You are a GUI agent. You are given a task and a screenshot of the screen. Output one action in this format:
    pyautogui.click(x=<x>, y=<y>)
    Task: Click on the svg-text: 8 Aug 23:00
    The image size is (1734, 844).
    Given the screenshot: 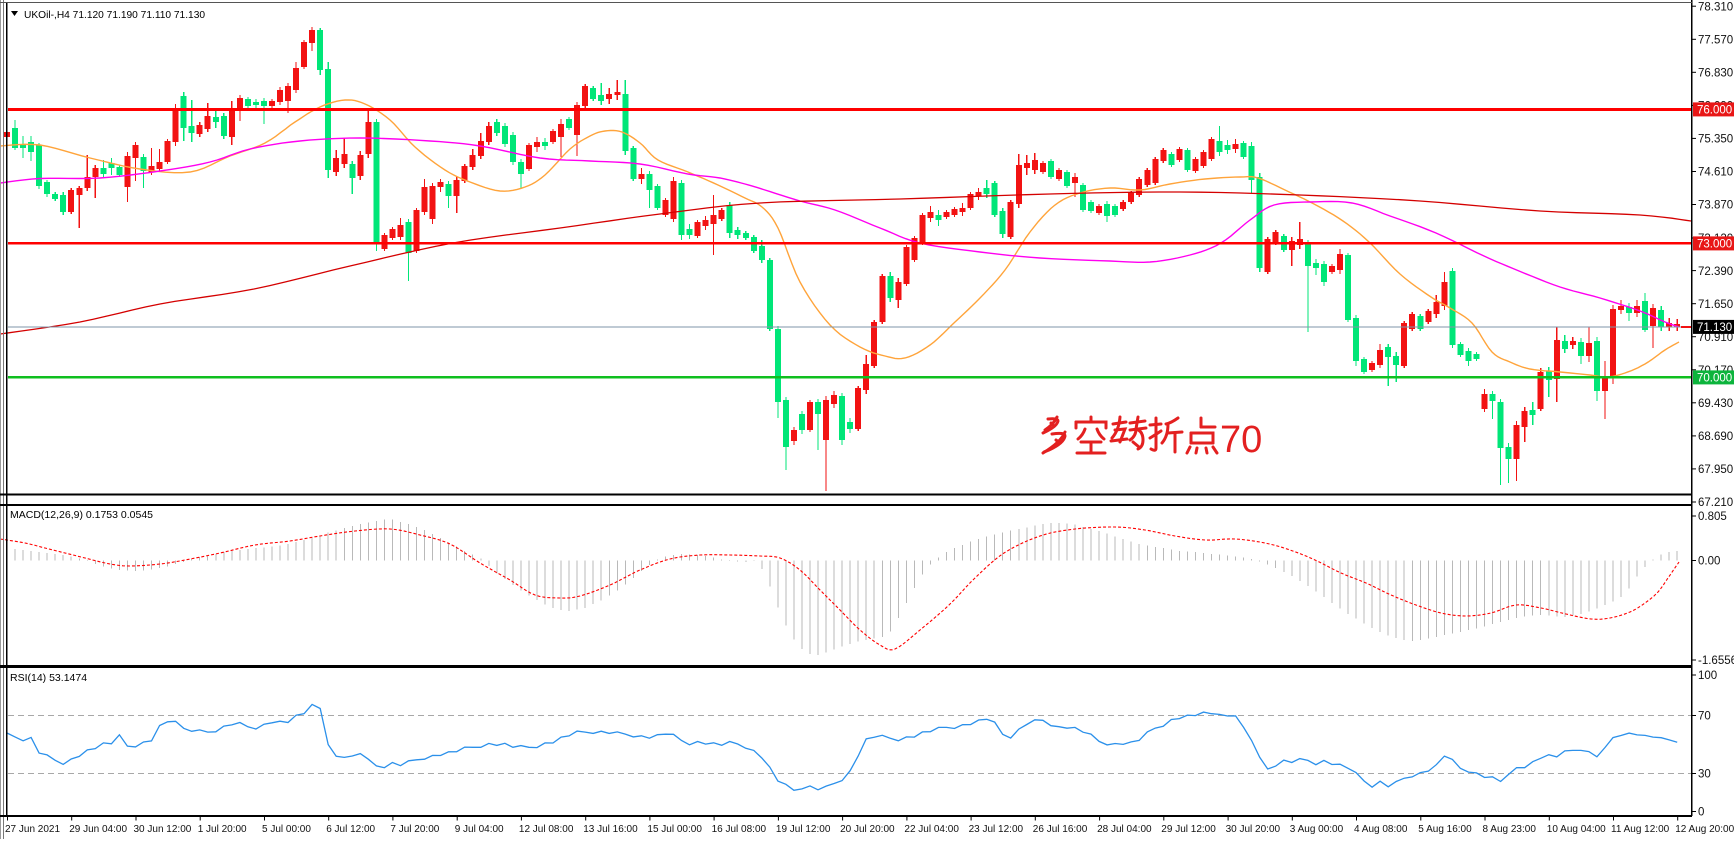 What is the action you would take?
    pyautogui.click(x=1510, y=829)
    